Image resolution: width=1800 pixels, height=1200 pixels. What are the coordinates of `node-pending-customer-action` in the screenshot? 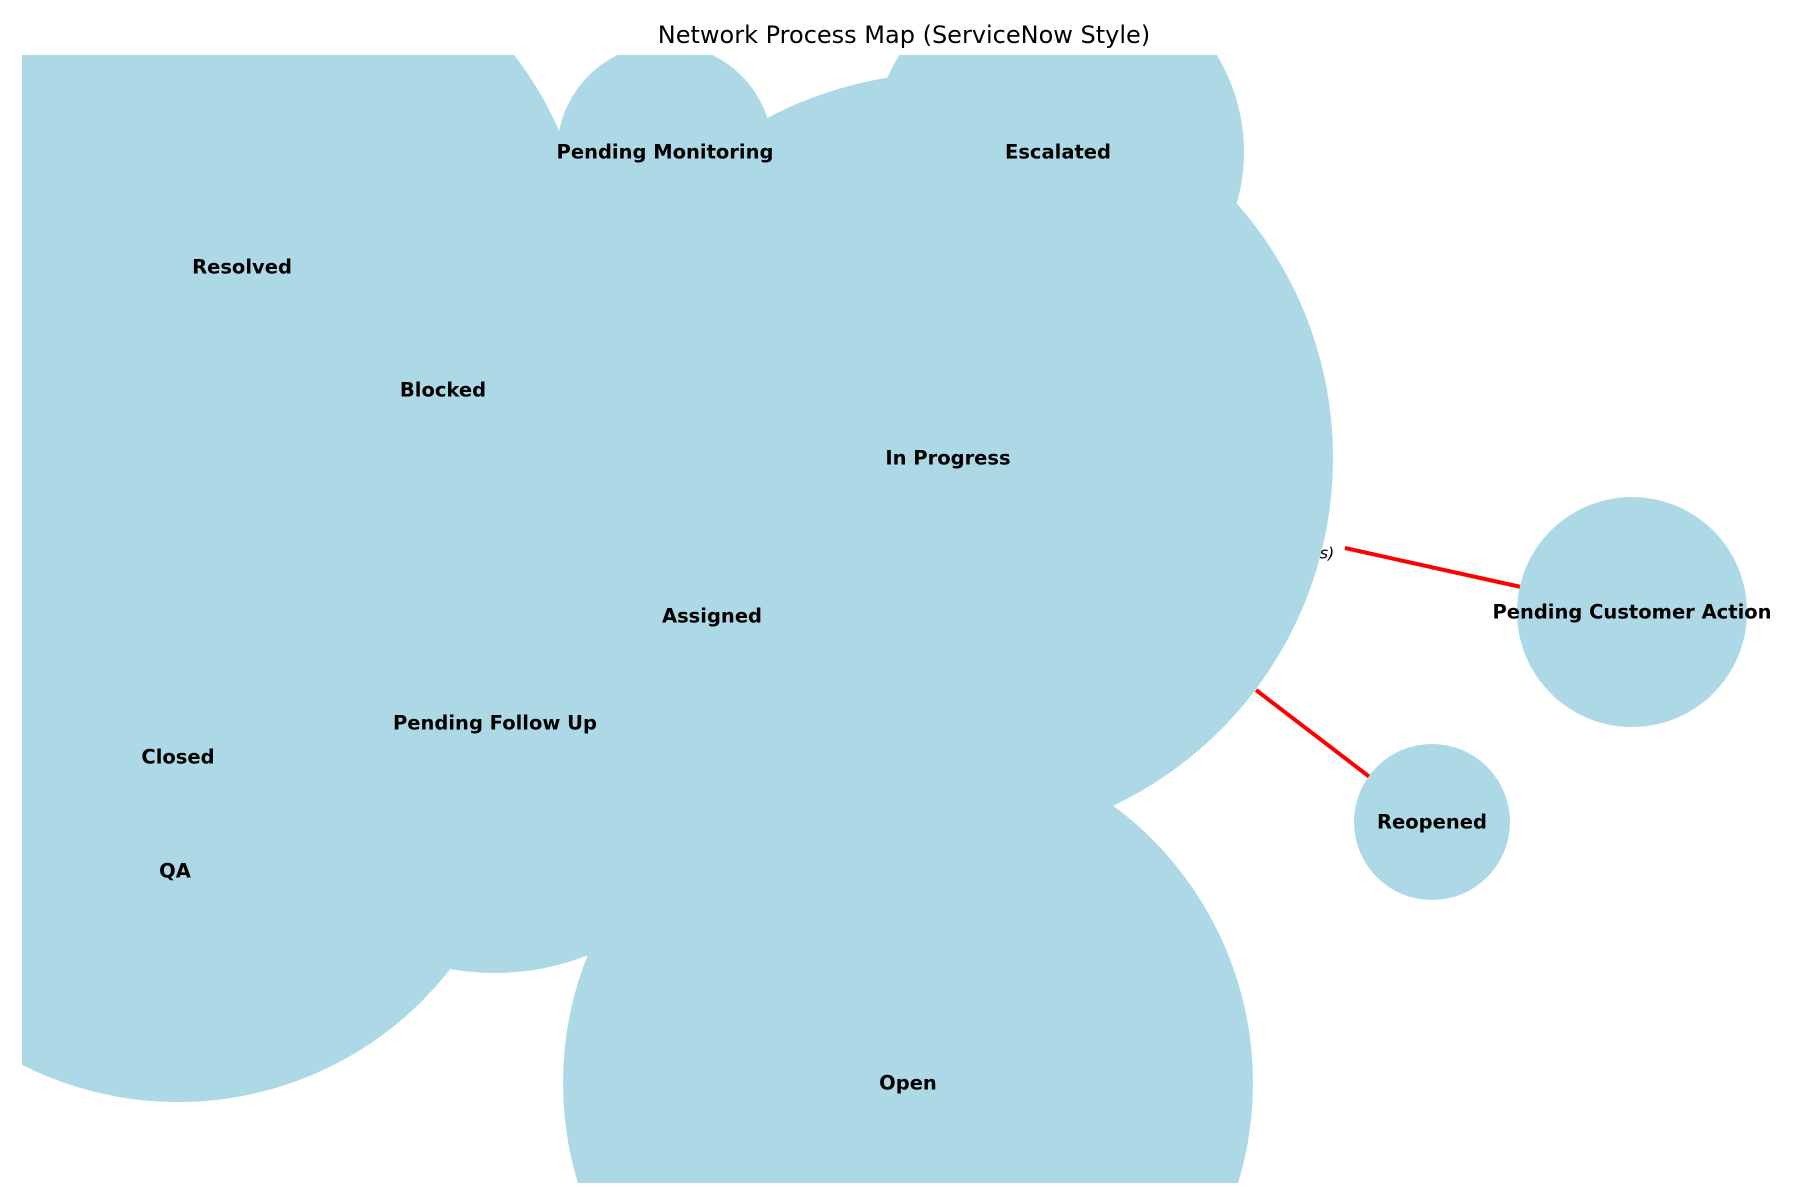 It's located at (1632, 612).